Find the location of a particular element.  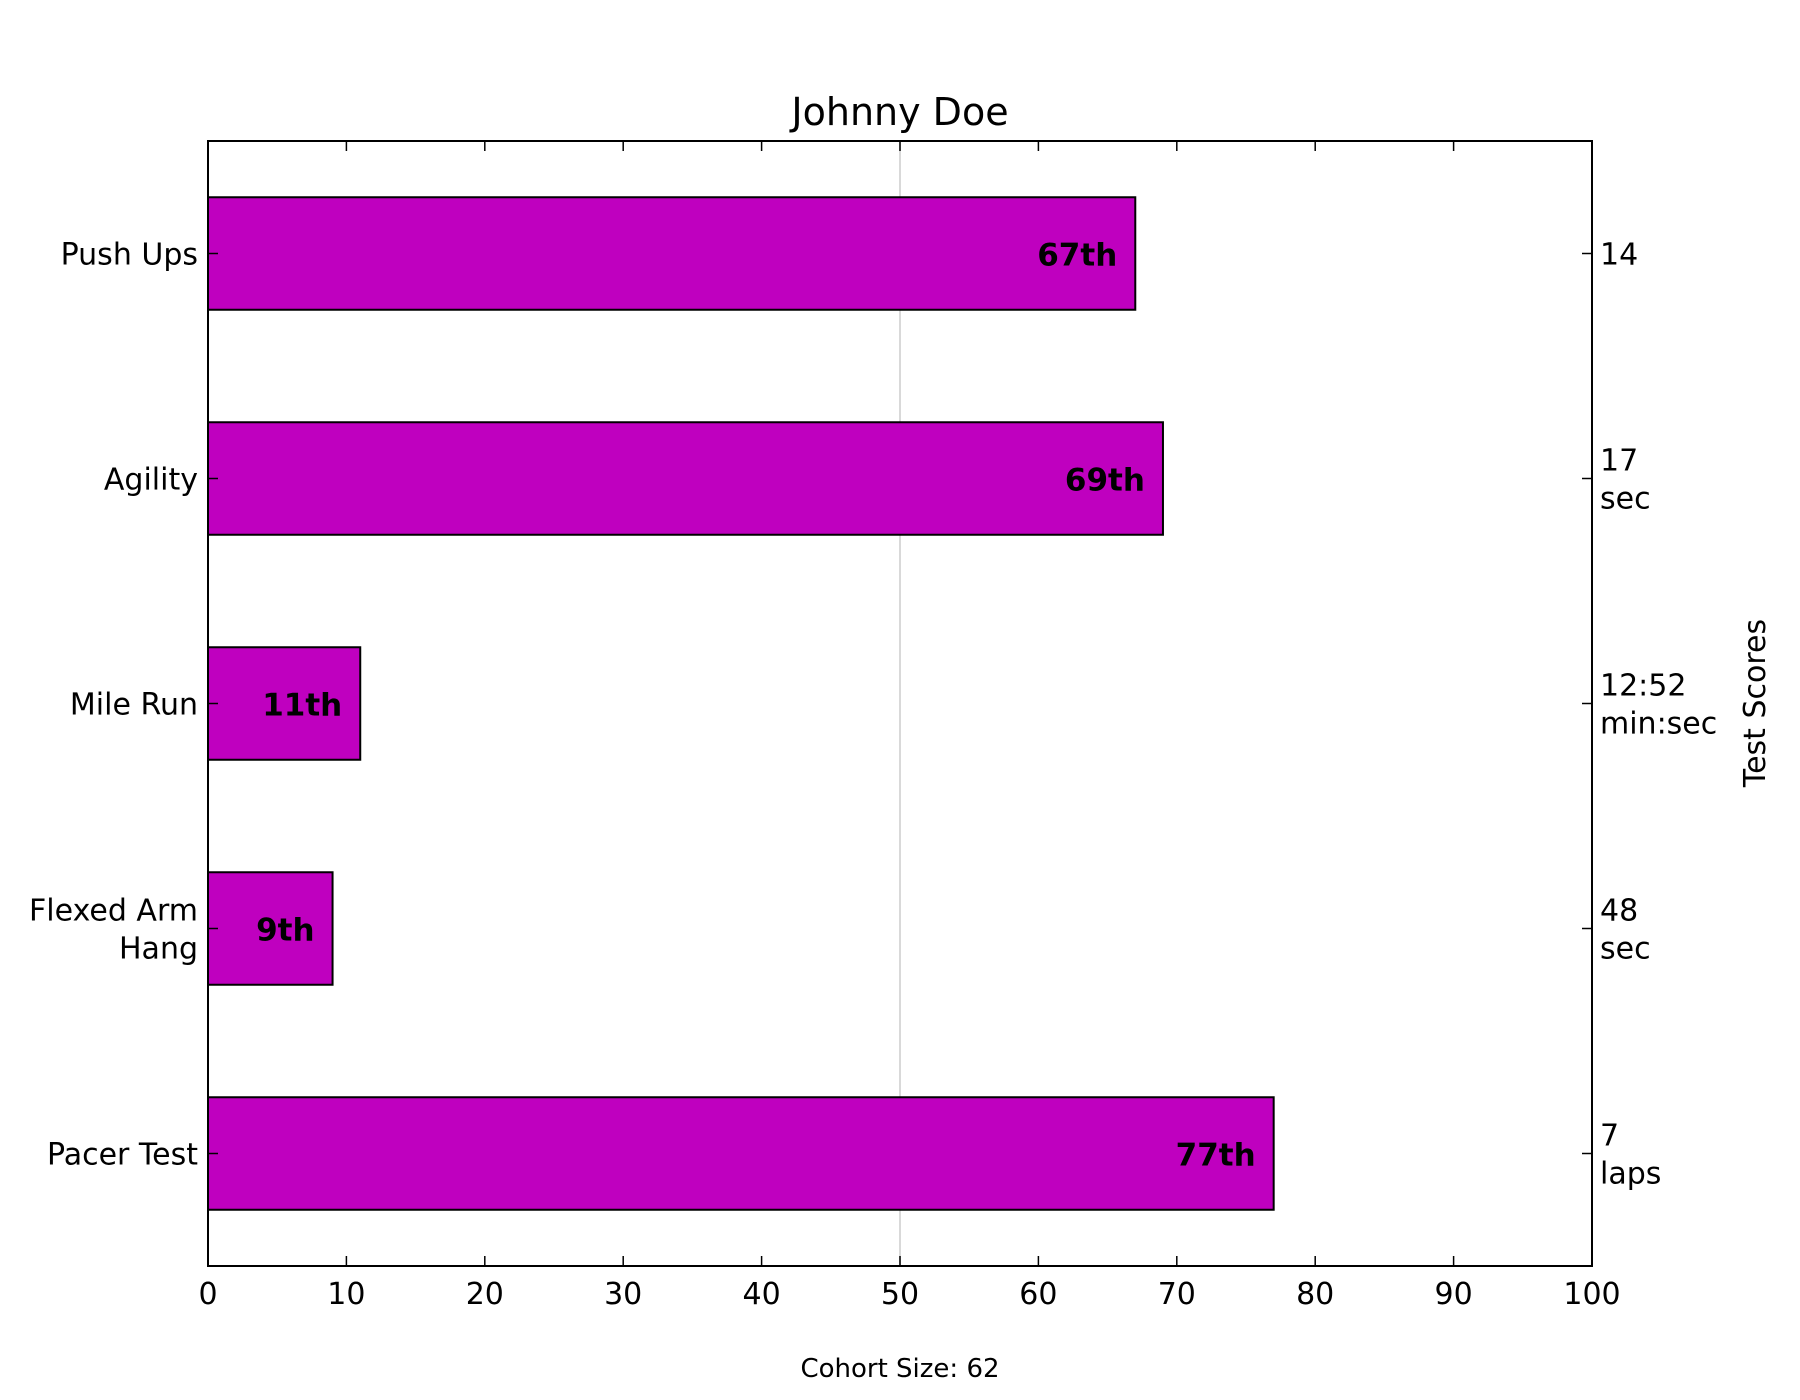

chart-title: Johnny Doe is located at coordinates (898, 112).